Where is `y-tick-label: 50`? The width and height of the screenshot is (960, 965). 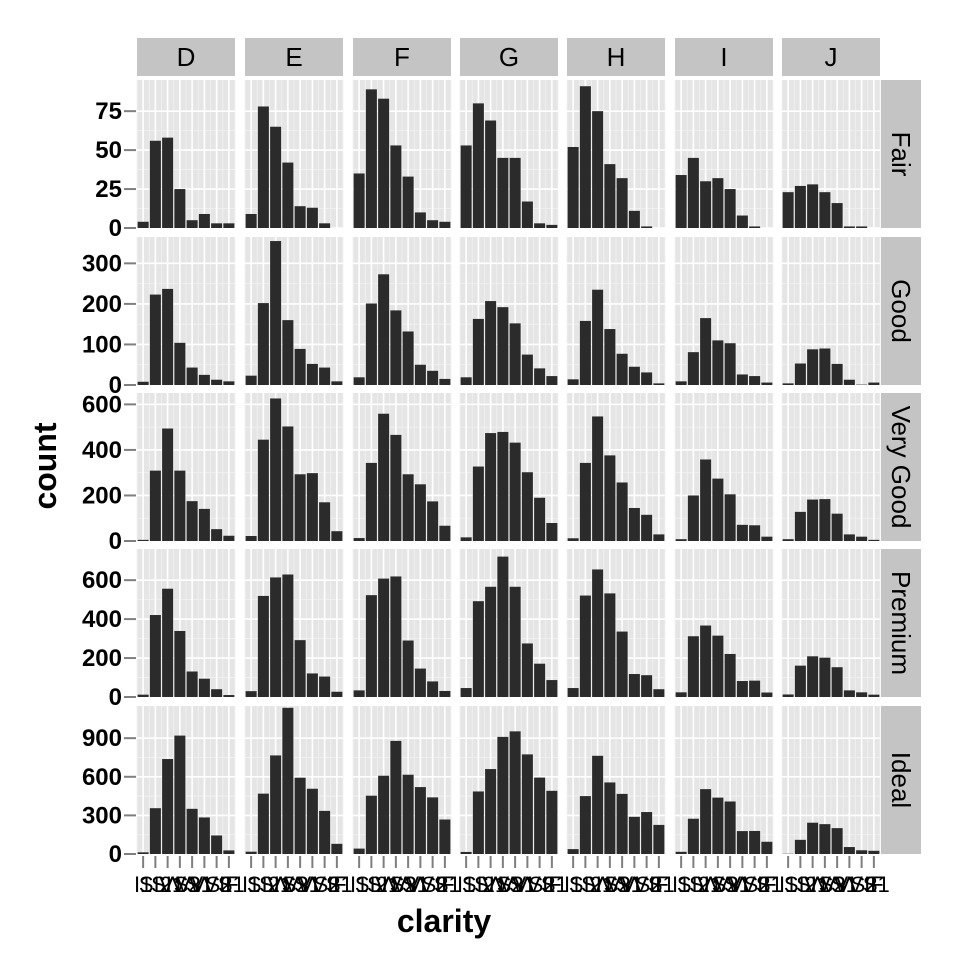 y-tick-label: 50 is located at coordinates (108, 150).